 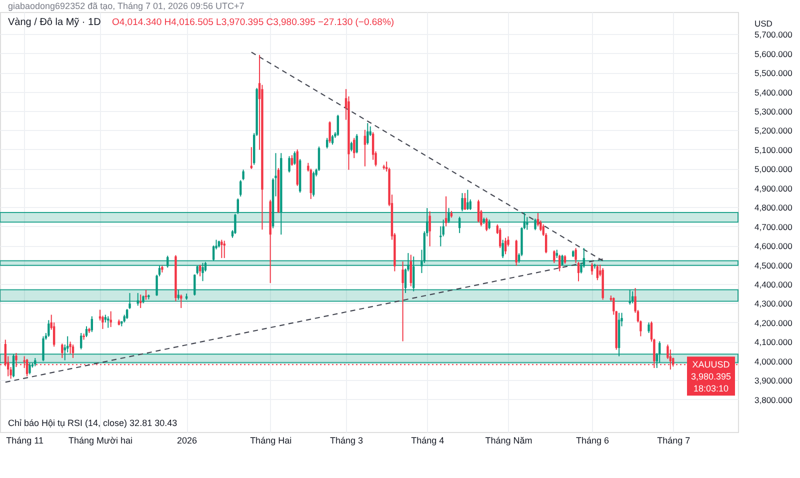 I want to click on ref-line-label: XAUUSD, so click(x=711, y=365).